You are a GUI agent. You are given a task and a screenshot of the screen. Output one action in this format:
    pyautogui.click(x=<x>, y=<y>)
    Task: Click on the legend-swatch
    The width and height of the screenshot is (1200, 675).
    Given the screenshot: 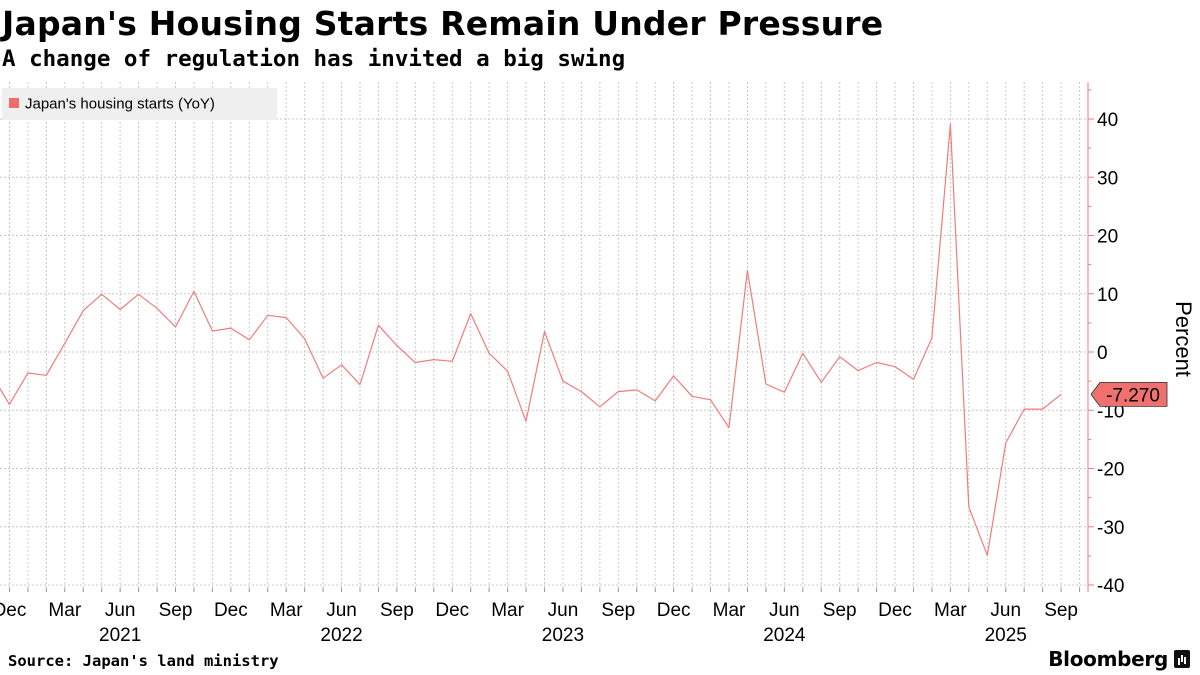 What is the action you would take?
    pyautogui.click(x=14, y=103)
    